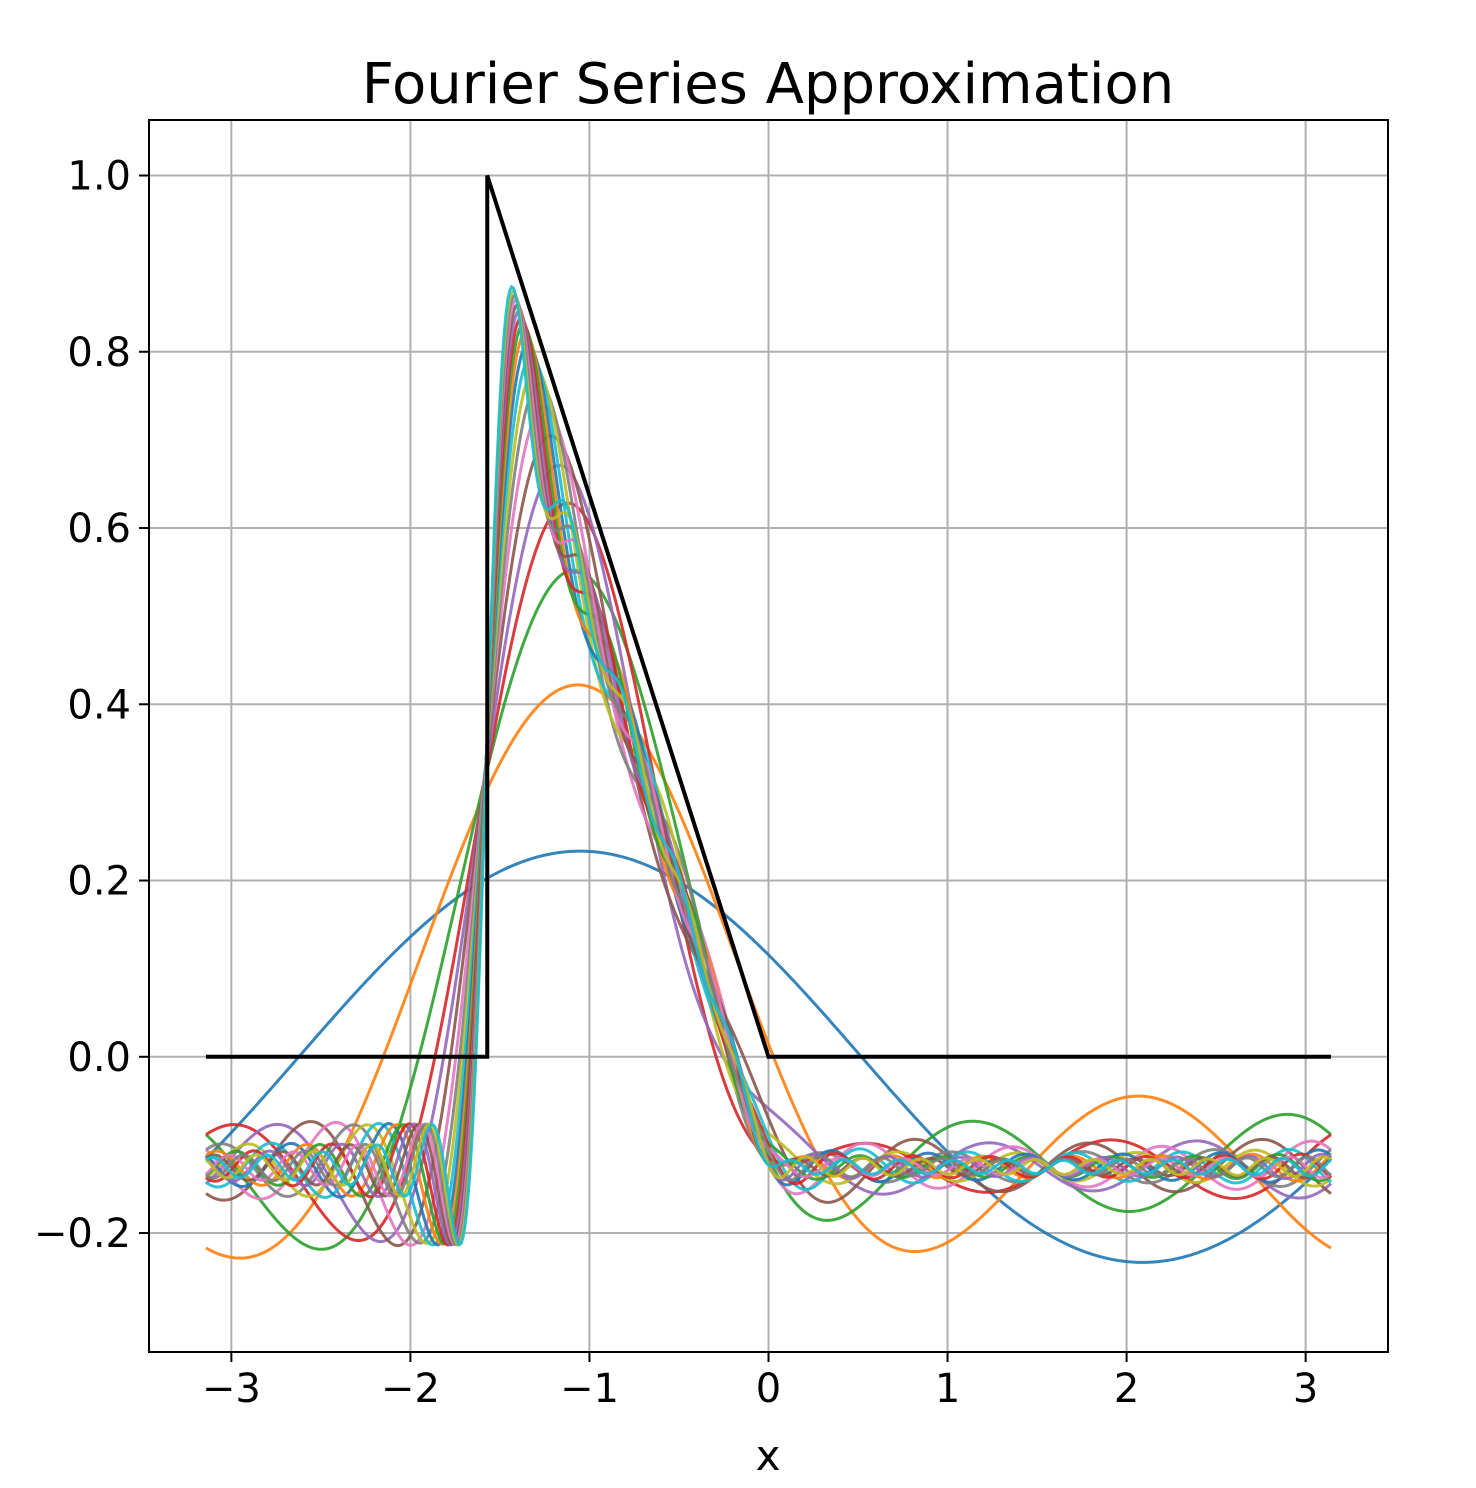 This screenshot has width=1476, height=1488. What do you see at coordinates (768, 1389) in the screenshot?
I see `x-tick-label: 0` at bounding box center [768, 1389].